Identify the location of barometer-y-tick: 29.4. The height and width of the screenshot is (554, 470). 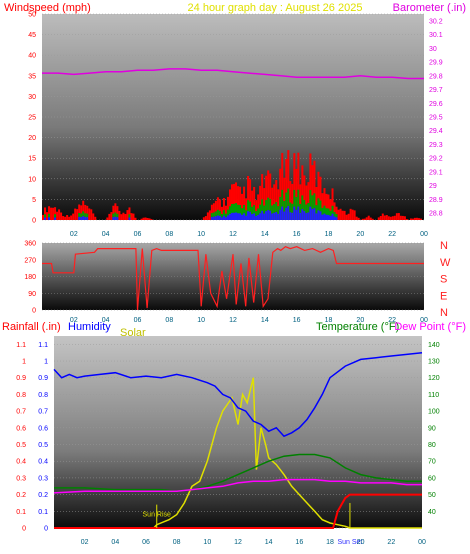
(436, 131).